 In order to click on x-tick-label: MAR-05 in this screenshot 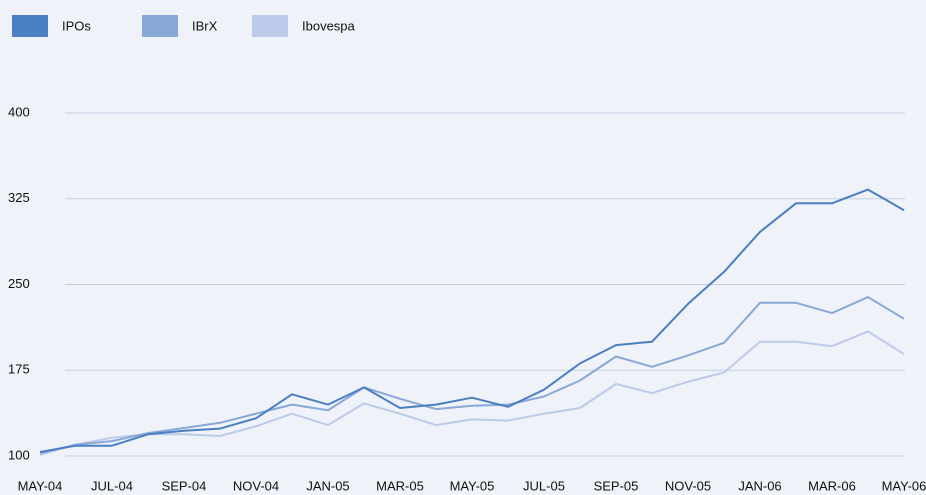, I will do `click(400, 485)`.